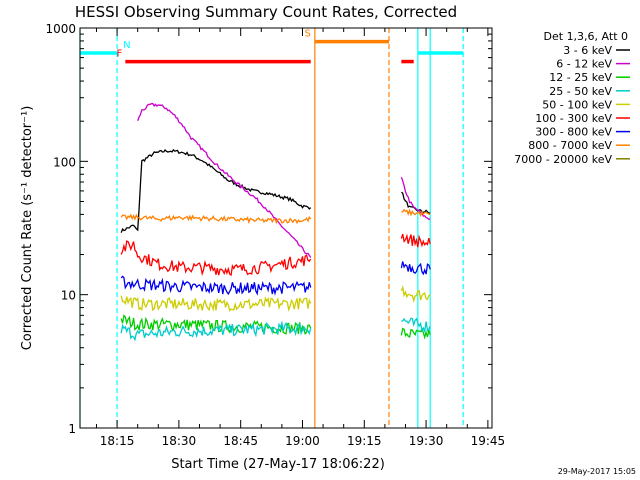 This screenshot has height=480, width=640. What do you see at coordinates (126, 45) in the screenshot?
I see `night-label: N` at bounding box center [126, 45].